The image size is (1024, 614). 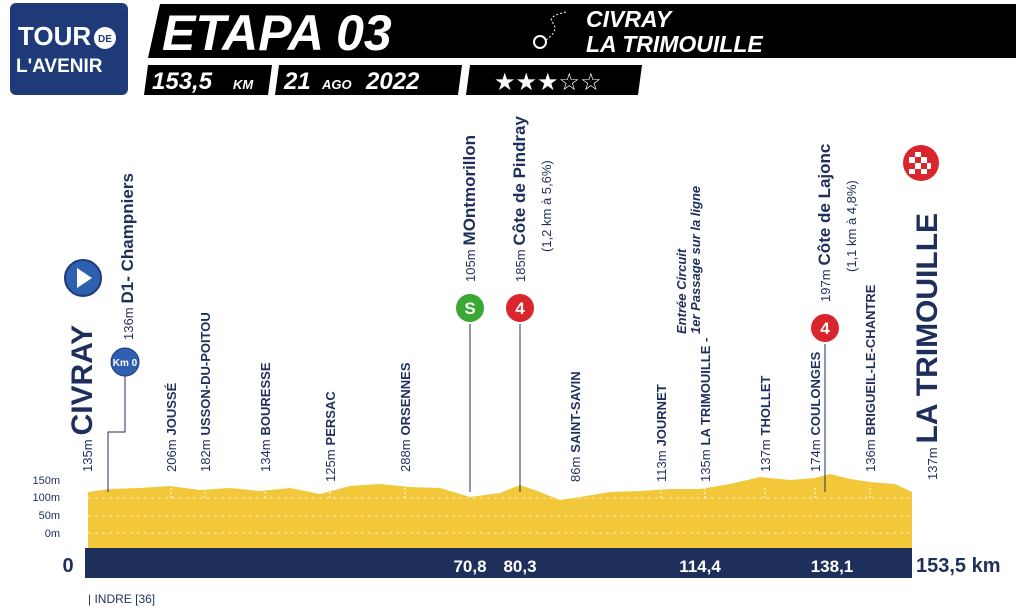 I want to click on waypoint-label: 197m Côte de Lajonc, so click(x=824, y=223).